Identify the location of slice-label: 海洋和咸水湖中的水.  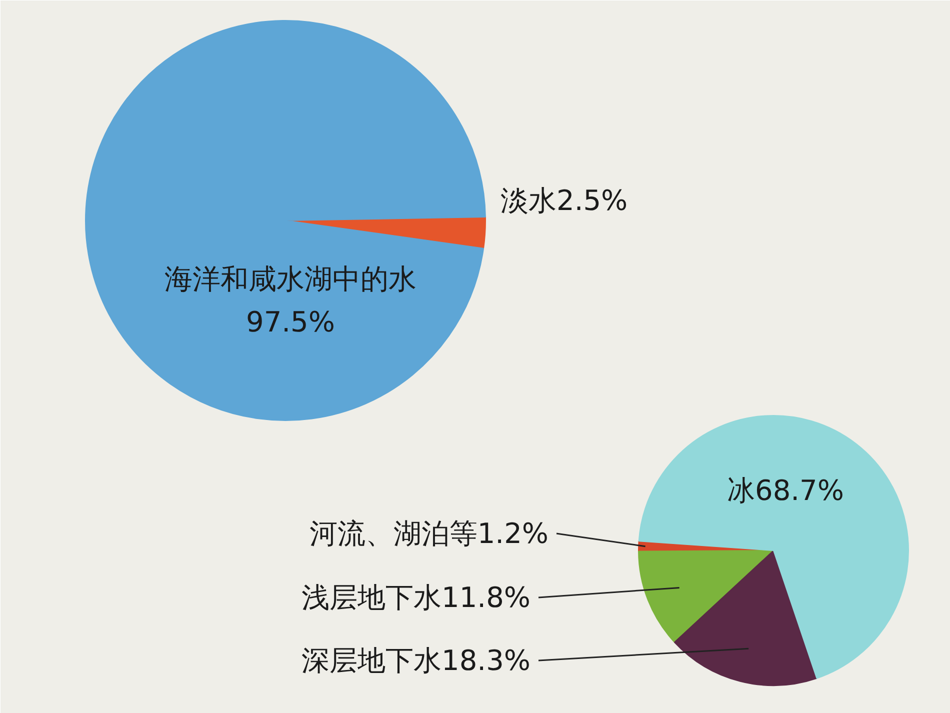
(290, 279).